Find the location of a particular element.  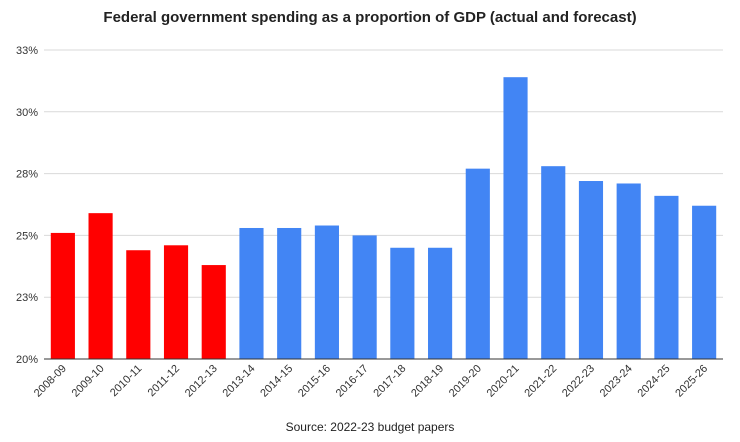

x-tick-label: 2019-20 is located at coordinates (465, 381).